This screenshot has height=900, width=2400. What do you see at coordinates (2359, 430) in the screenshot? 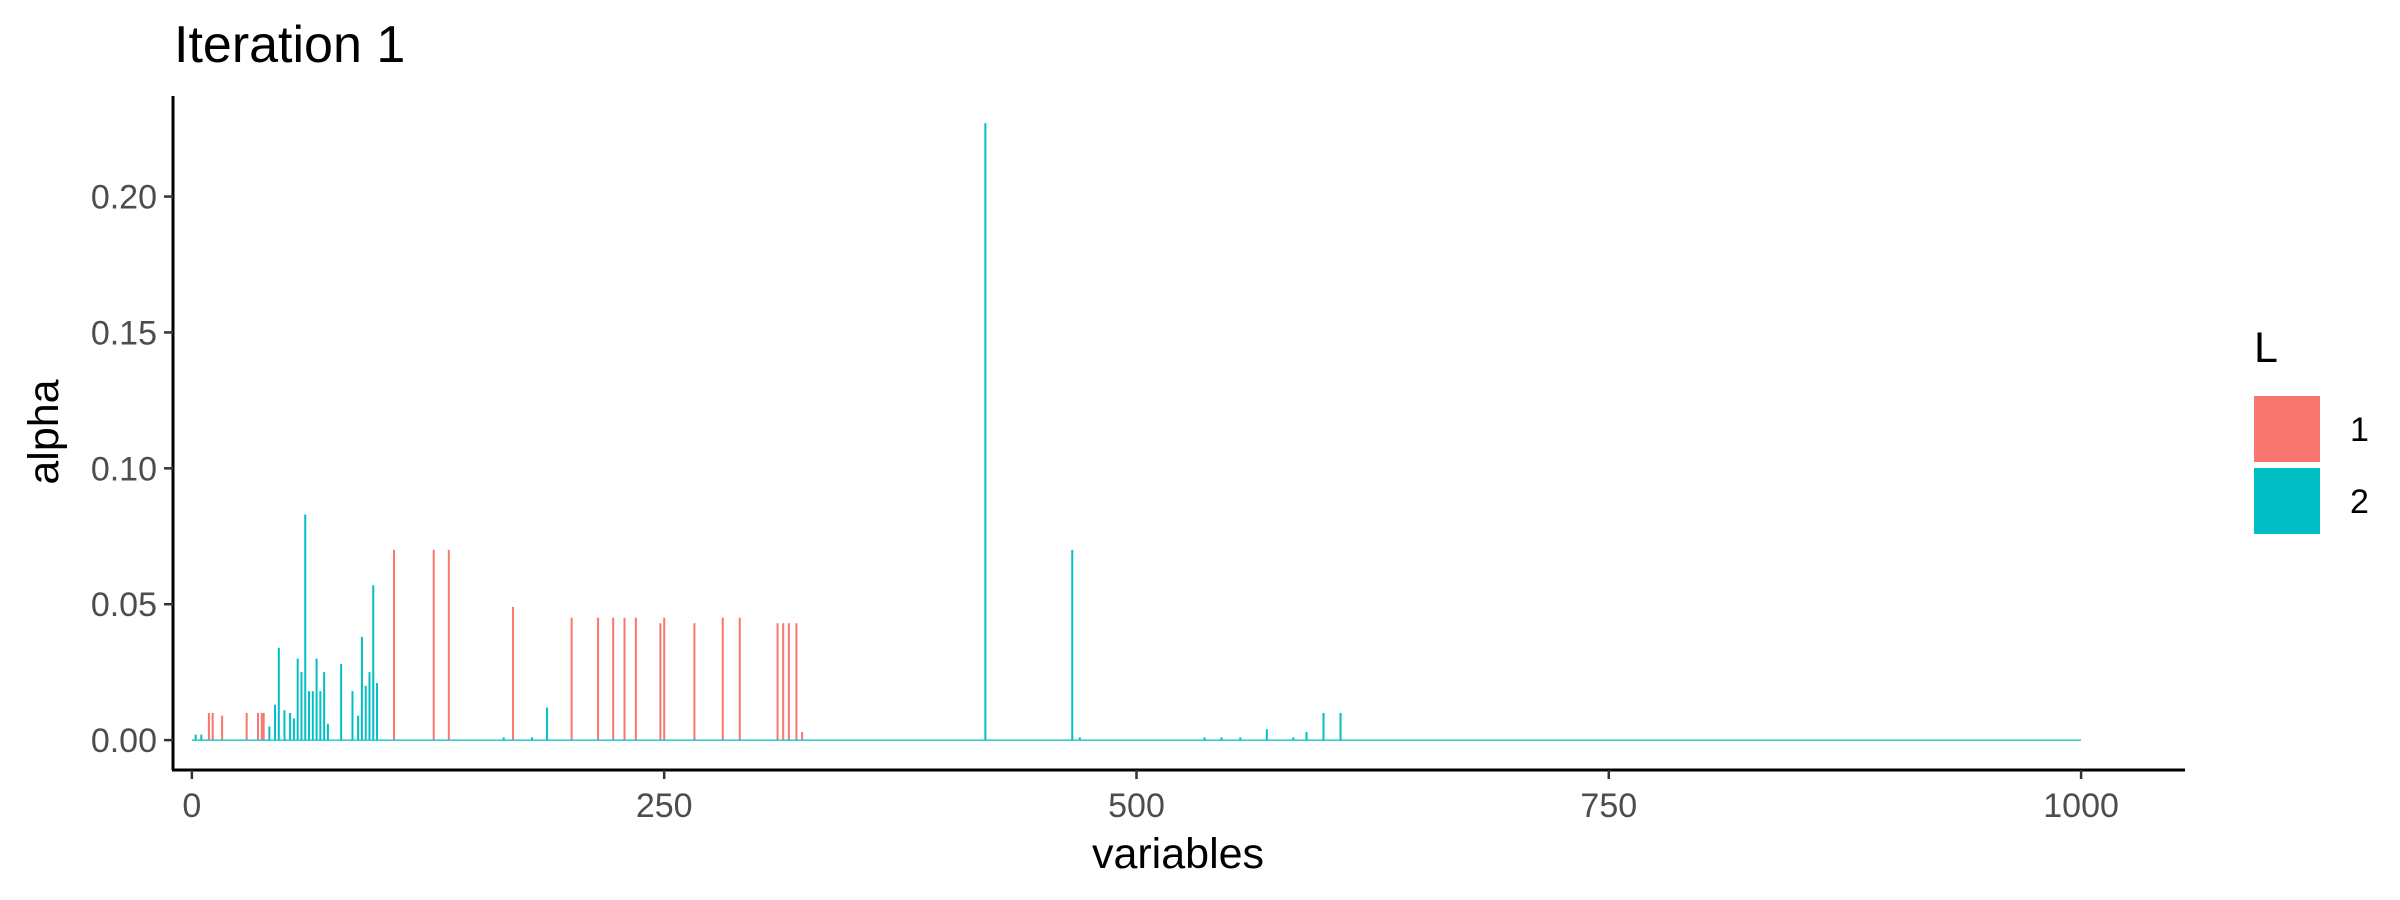
I see `legend-label-1: 1` at bounding box center [2359, 430].